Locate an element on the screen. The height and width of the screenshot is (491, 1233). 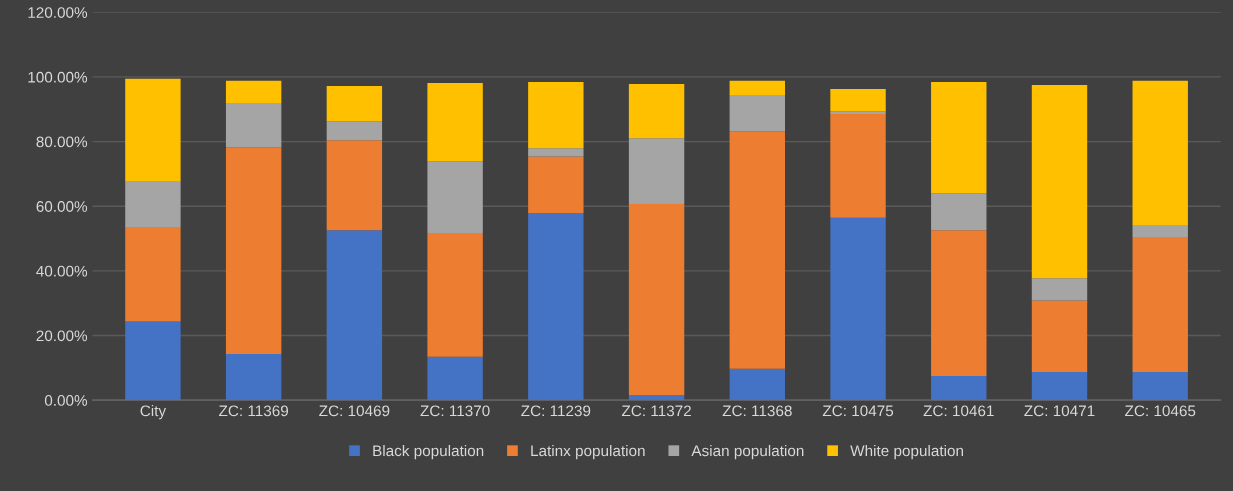
x-tick-label: ZC: 11370 is located at coordinates (455, 411).